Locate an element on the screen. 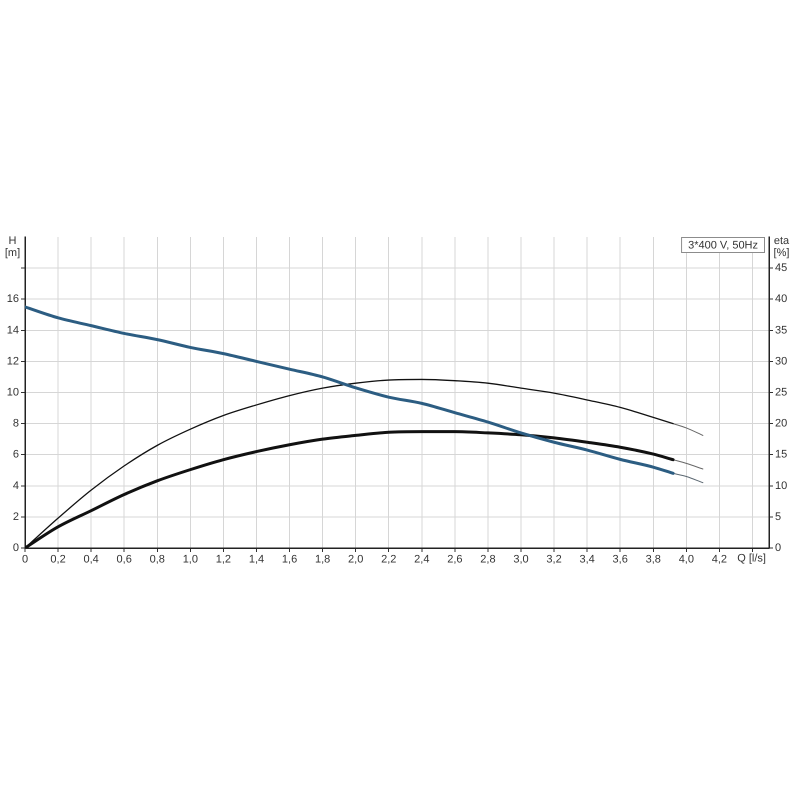 Image resolution: width=800 pixels, height=800 pixels. y2-tick-label: 20 is located at coordinates (781, 424).